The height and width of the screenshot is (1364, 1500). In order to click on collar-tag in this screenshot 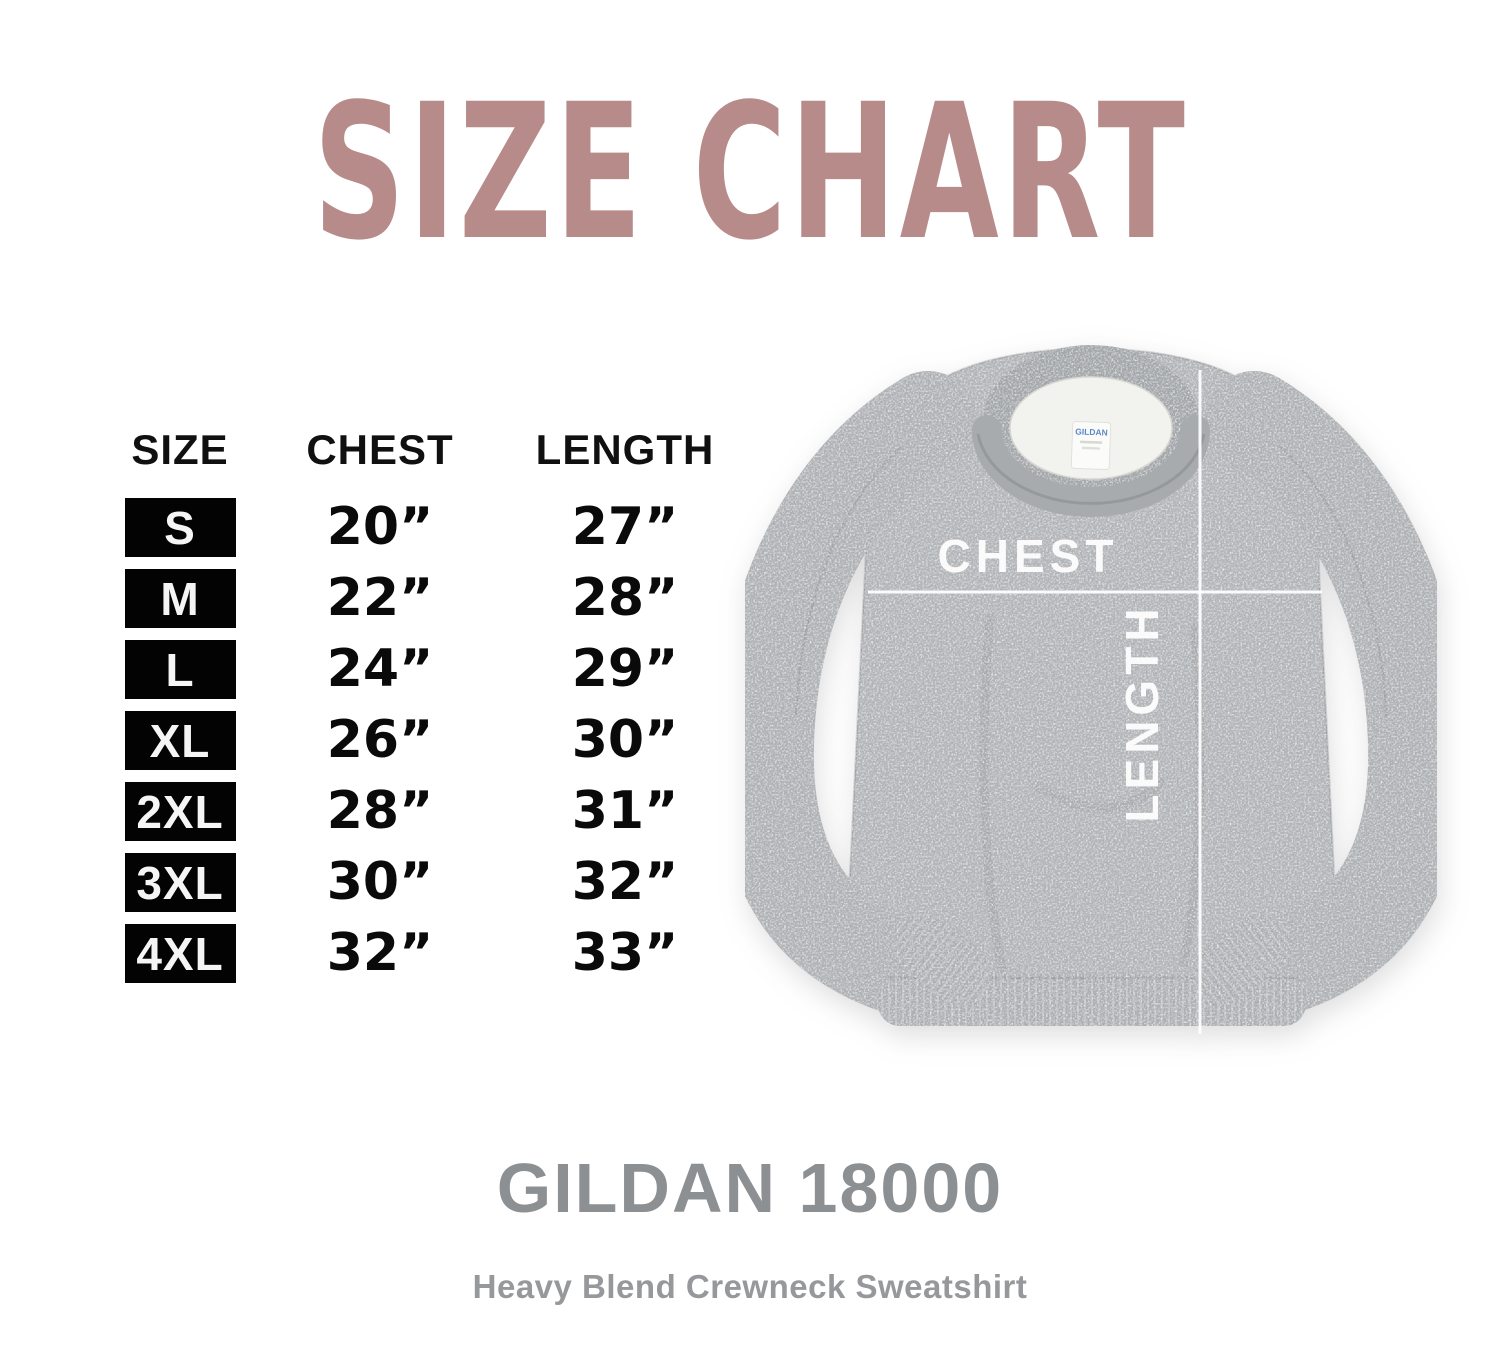, I will do `click(1091, 445)`.